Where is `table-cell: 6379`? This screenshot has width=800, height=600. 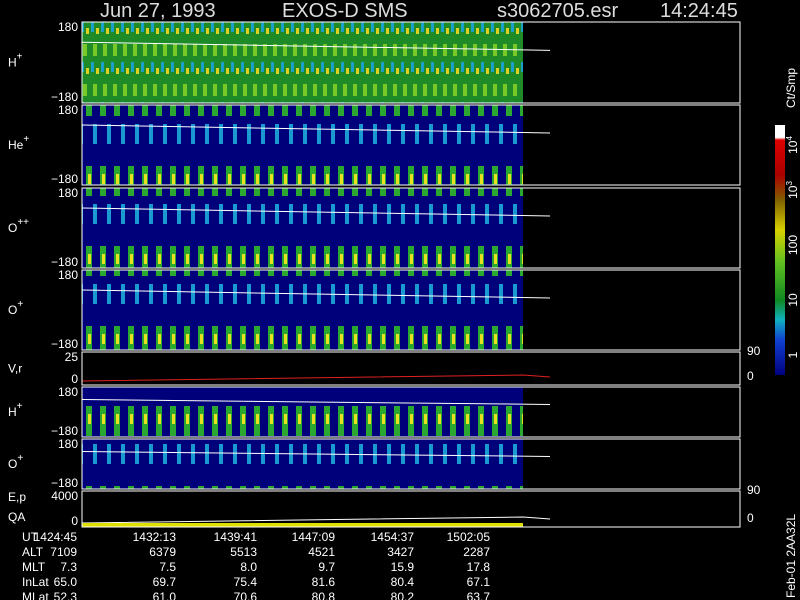
table-cell: 6379 is located at coordinates (162, 552).